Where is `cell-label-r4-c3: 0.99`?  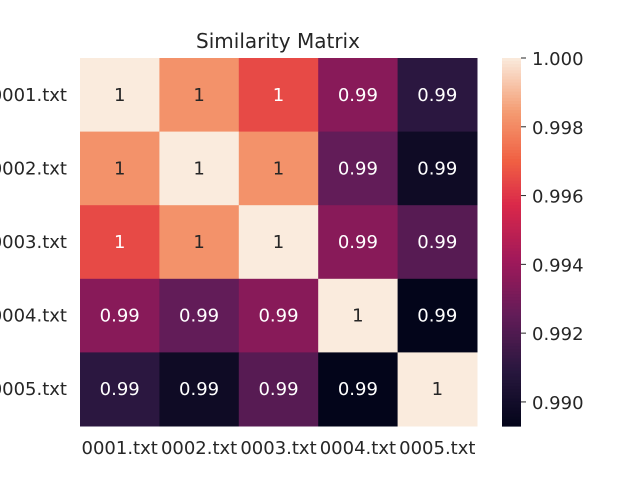
cell-label-r4-c3: 0.99 is located at coordinates (278, 316).